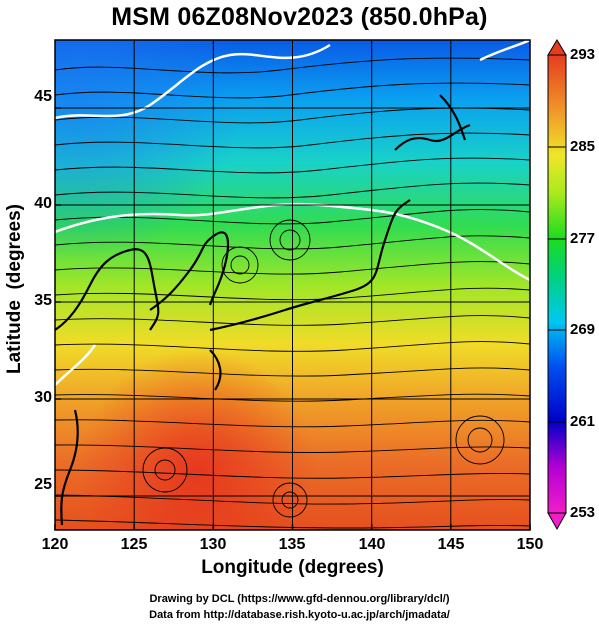  What do you see at coordinates (583, 54) in the screenshot?
I see `colorbar-tick-label: 293` at bounding box center [583, 54].